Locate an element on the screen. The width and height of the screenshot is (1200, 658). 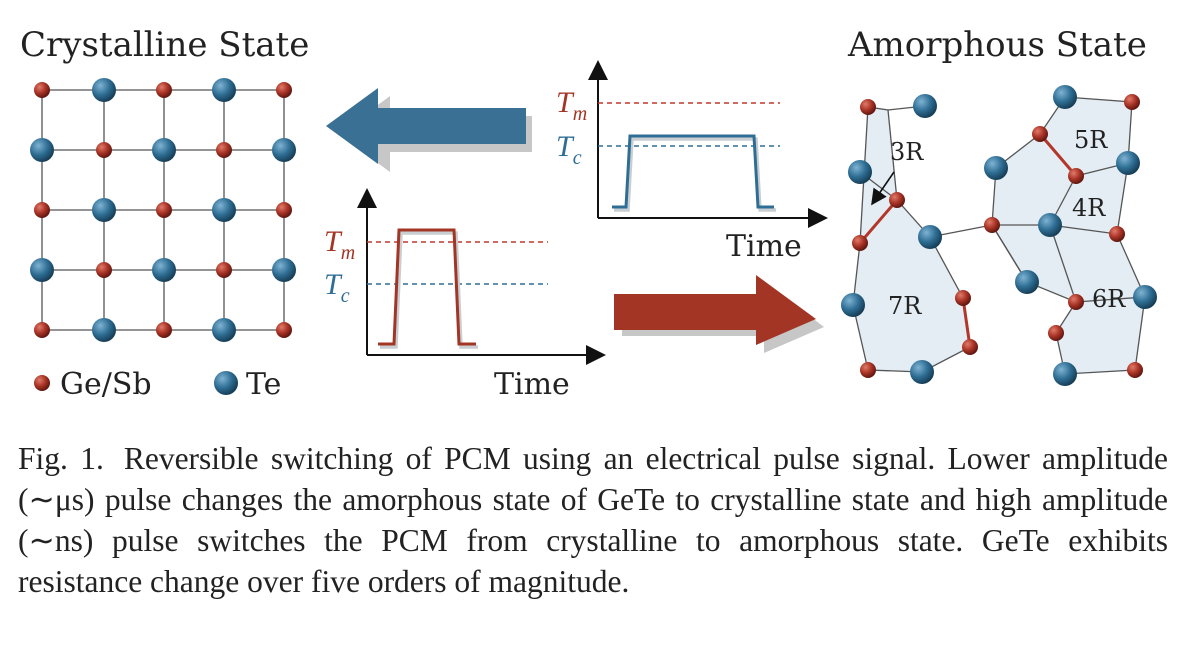
reset-pulse-plot: Tm Tc Time is located at coordinates (465, 295).